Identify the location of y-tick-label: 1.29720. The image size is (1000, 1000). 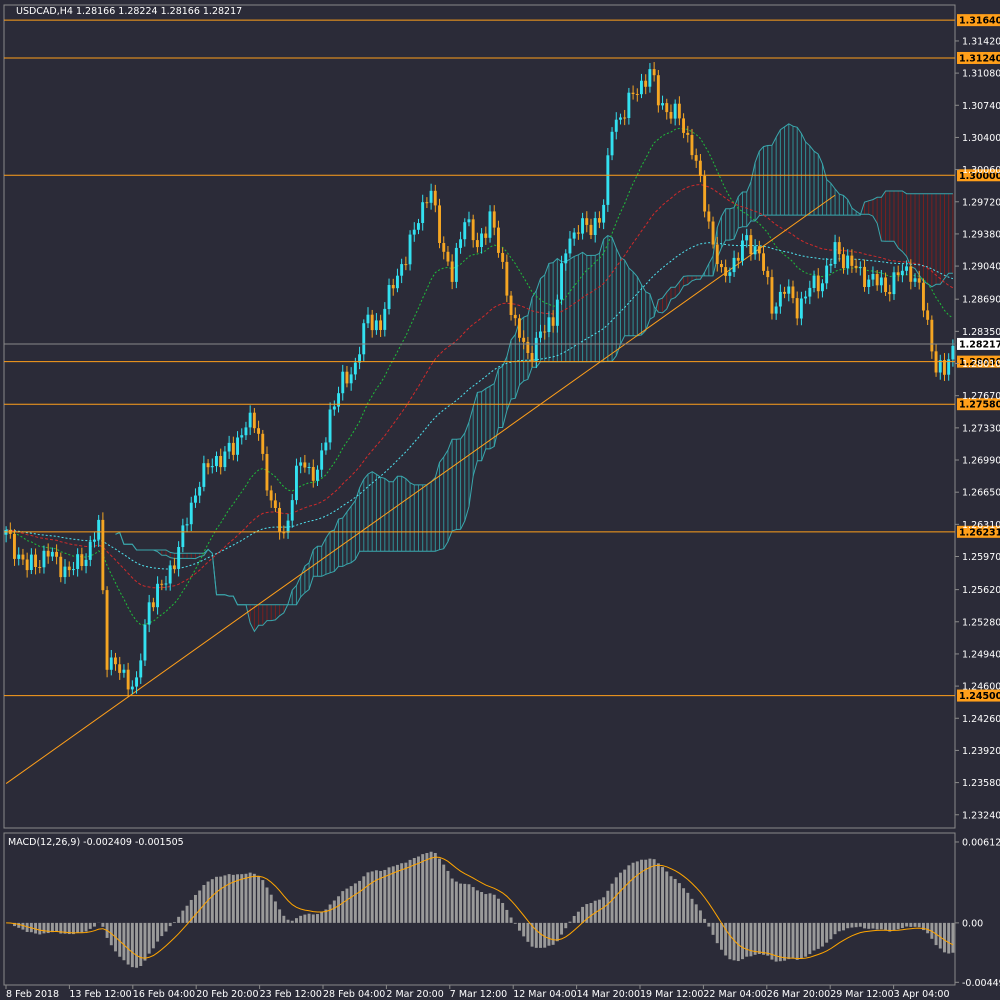
(981, 202).